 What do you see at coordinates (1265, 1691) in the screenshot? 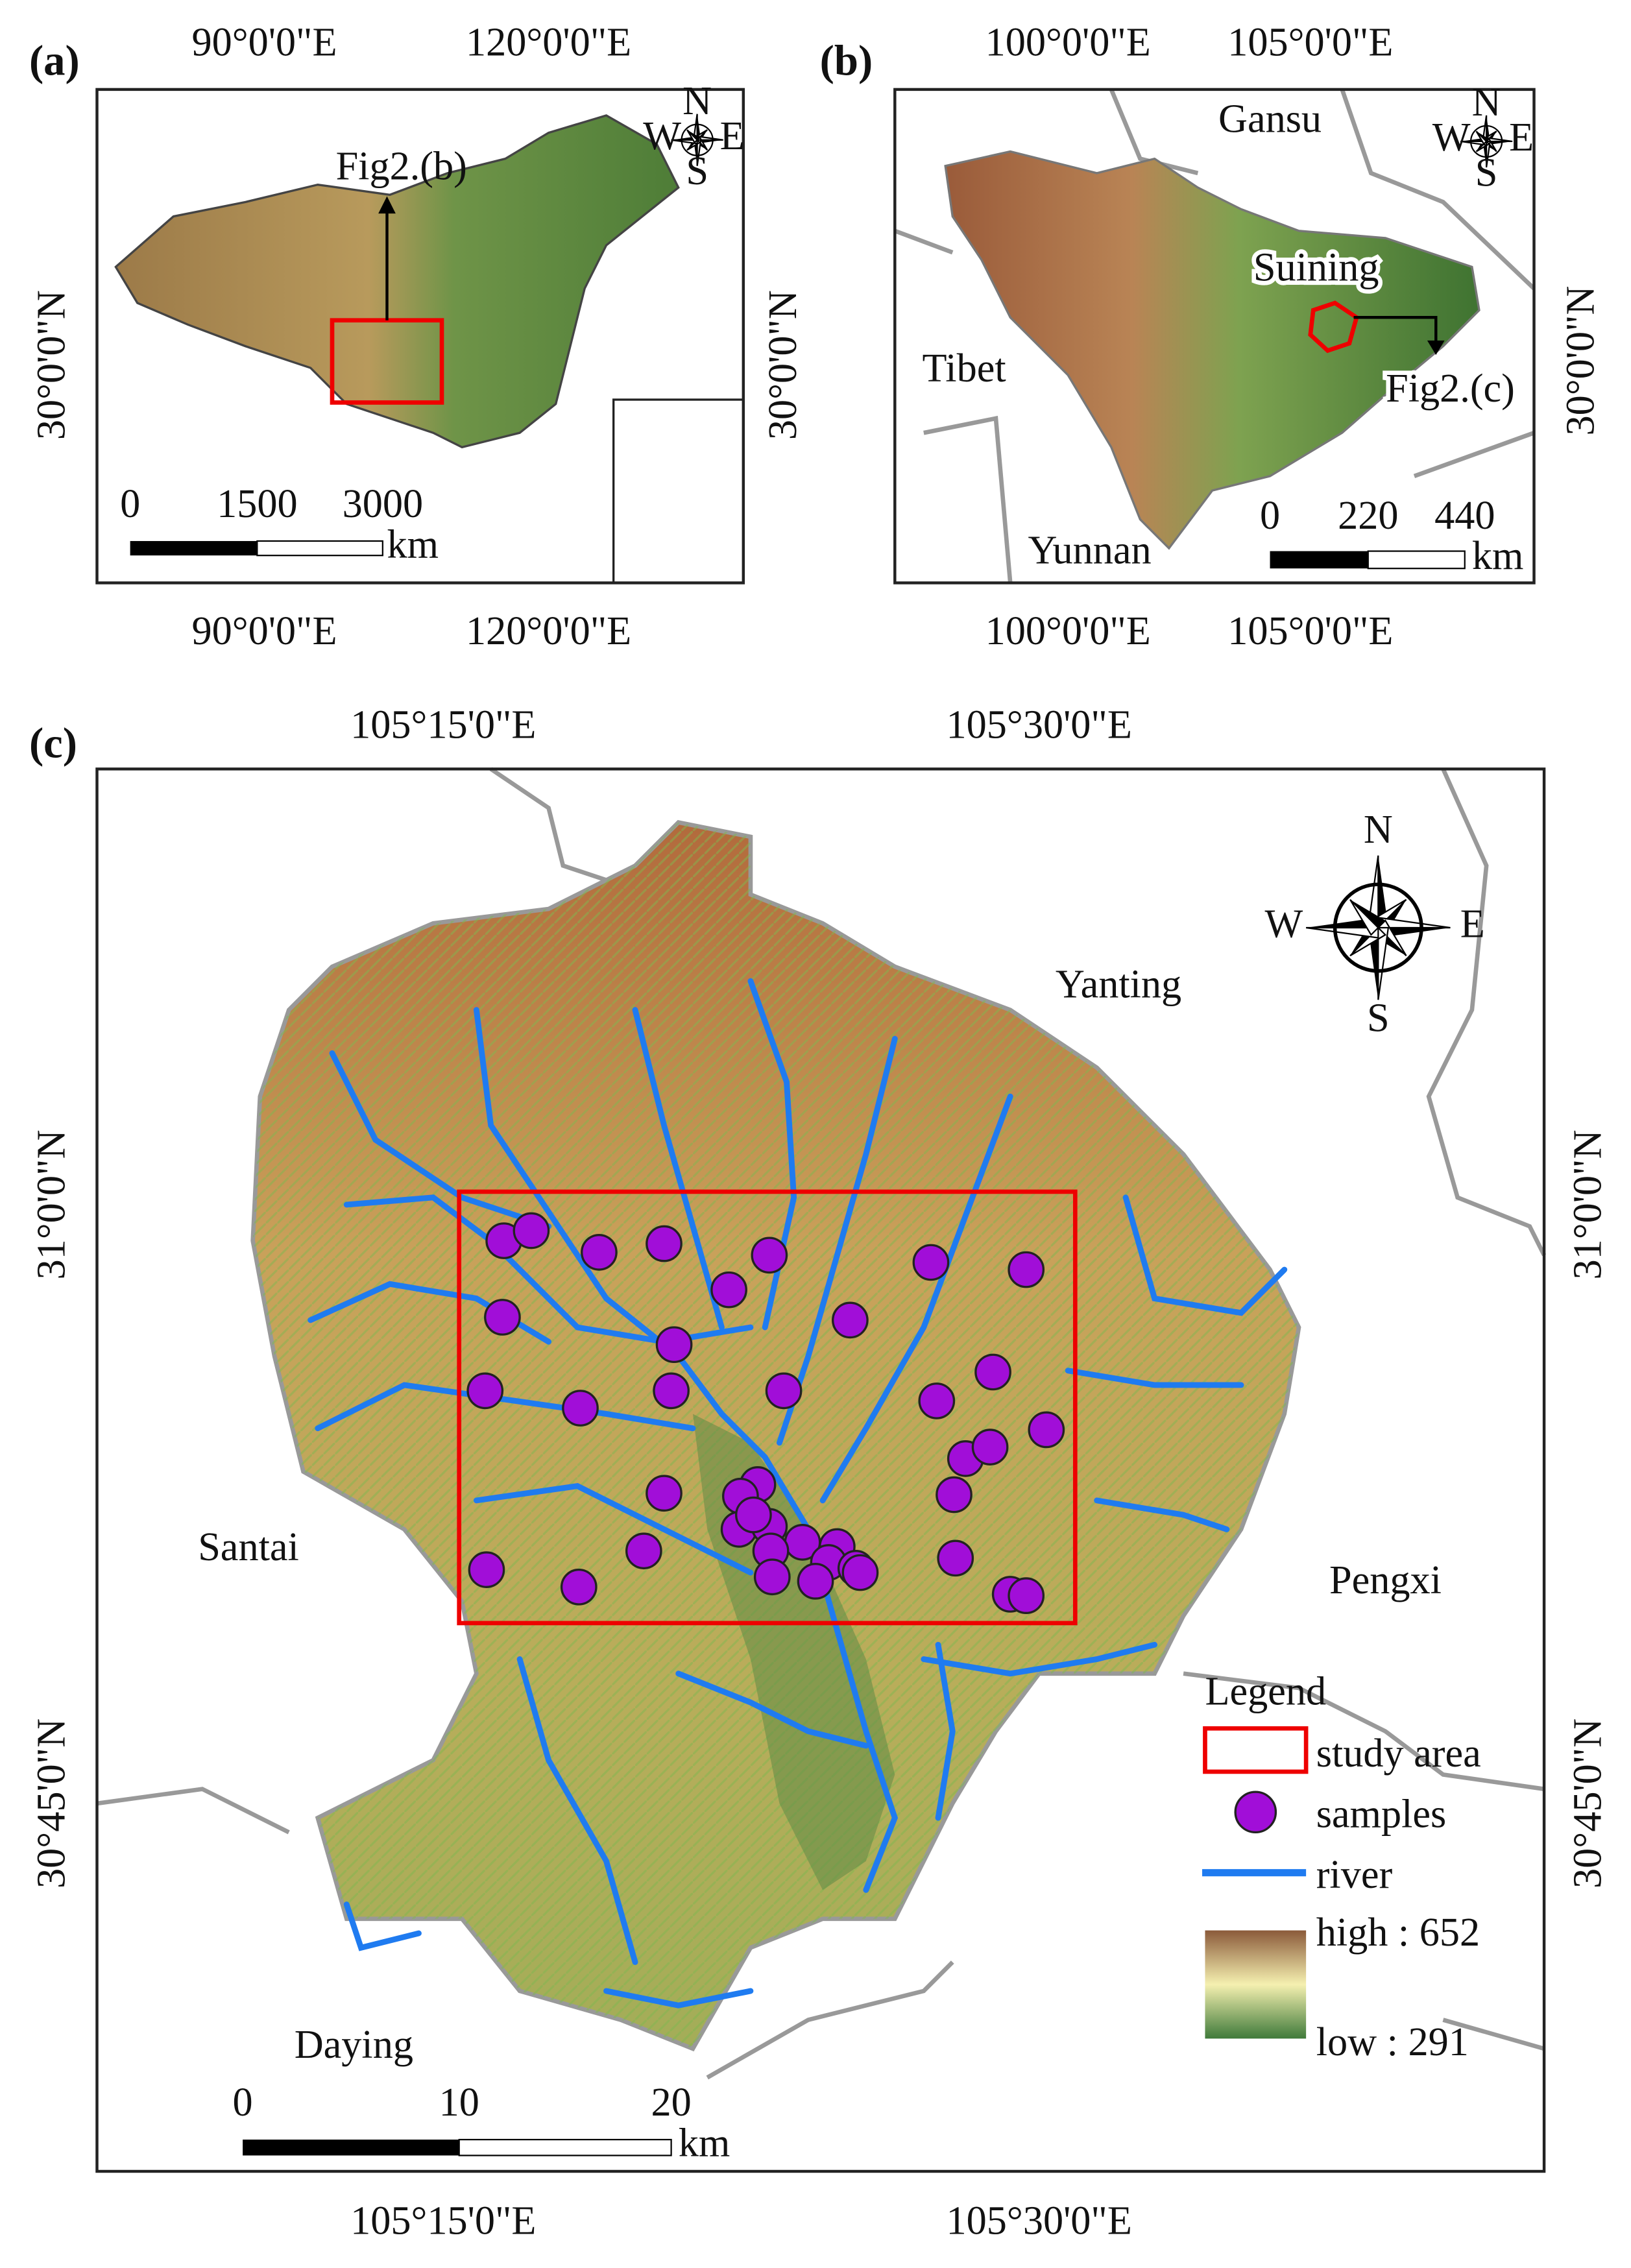
I see `legend-title: Legend` at bounding box center [1265, 1691].